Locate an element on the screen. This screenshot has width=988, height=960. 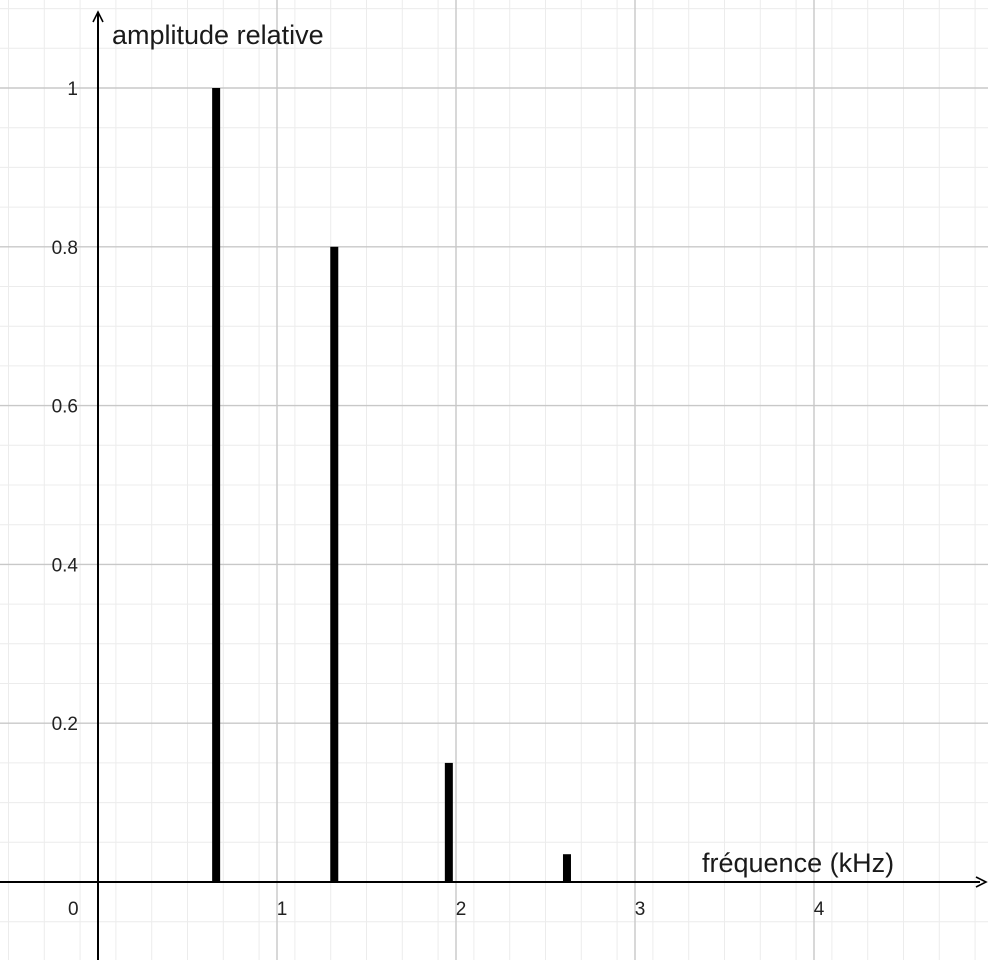
y-tick-label: 0.8 is located at coordinates (65, 248).